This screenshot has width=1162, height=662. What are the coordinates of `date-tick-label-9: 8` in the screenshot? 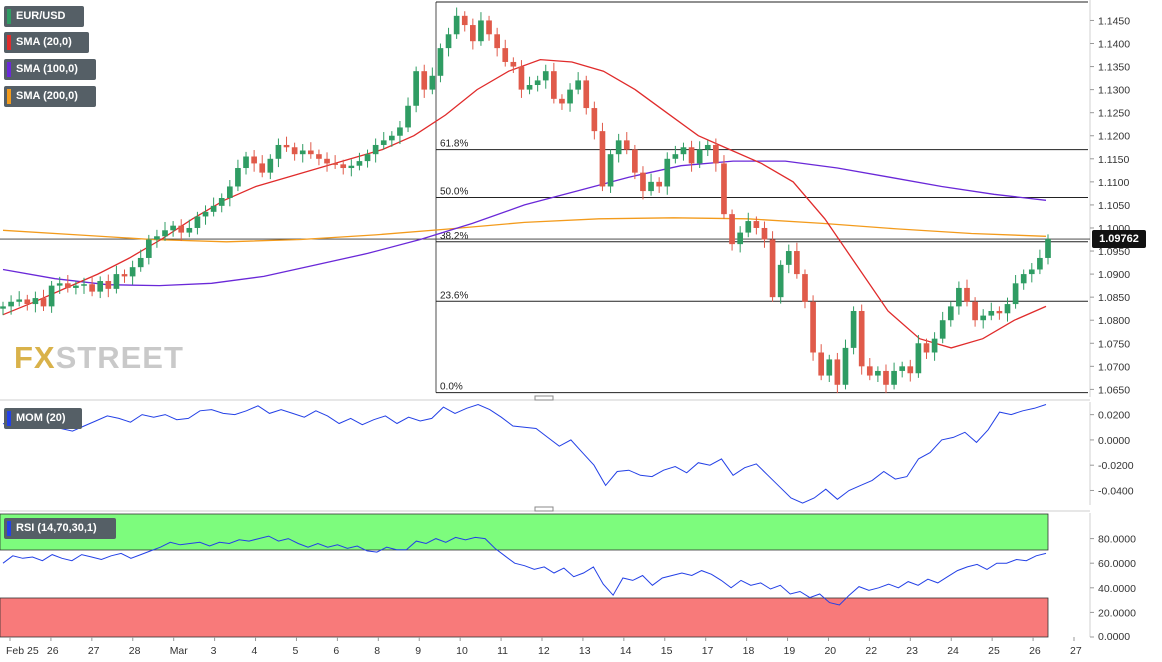 It's located at (377, 651).